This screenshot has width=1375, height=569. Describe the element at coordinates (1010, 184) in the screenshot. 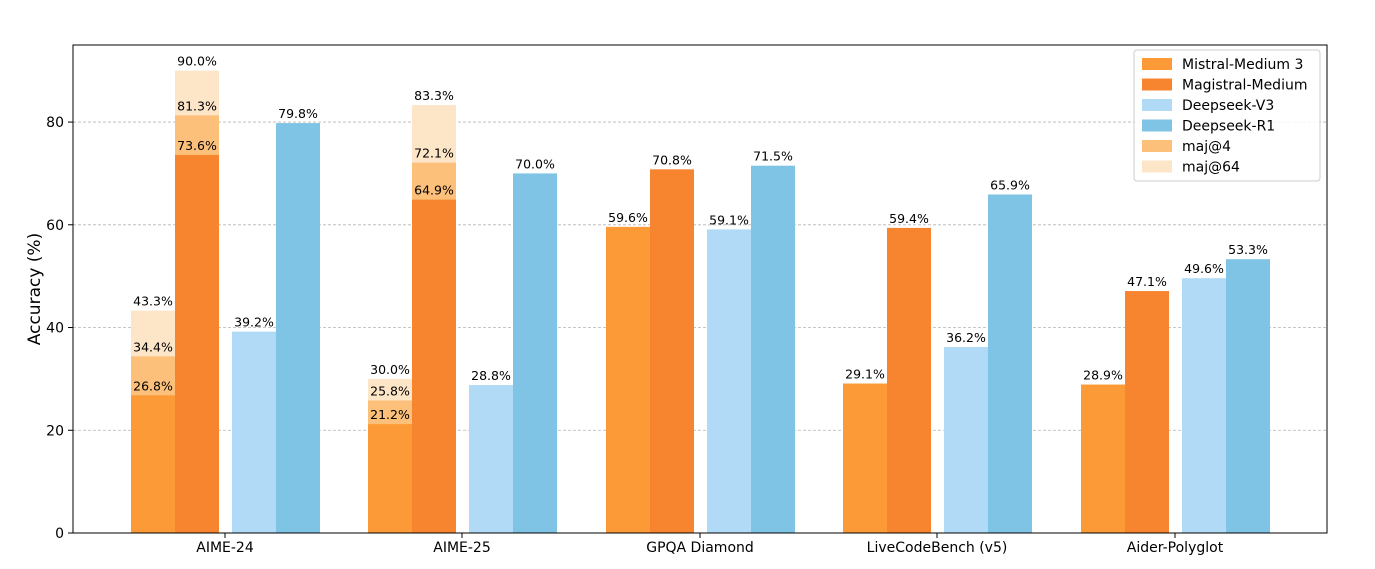

I see `data-label: 65.9%` at that location.